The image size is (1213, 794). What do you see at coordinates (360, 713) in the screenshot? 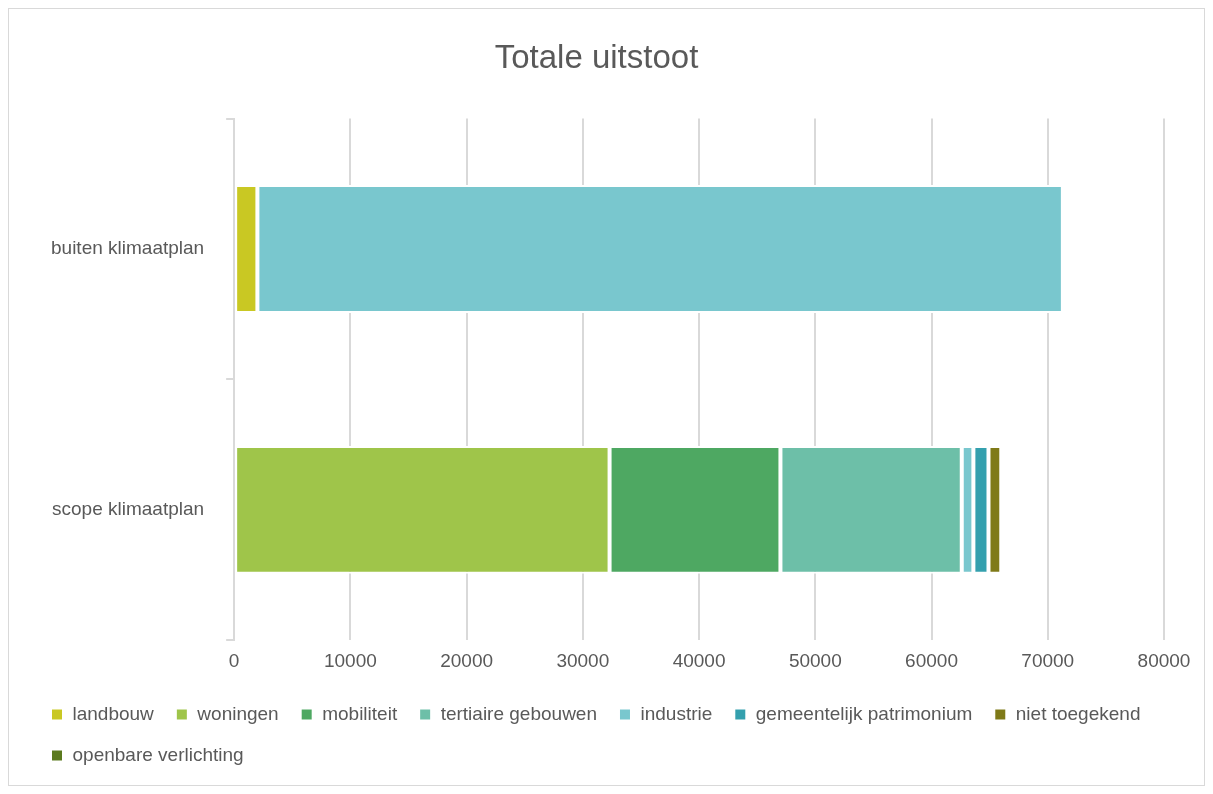
I see `legend-label: mobiliteit` at bounding box center [360, 713].